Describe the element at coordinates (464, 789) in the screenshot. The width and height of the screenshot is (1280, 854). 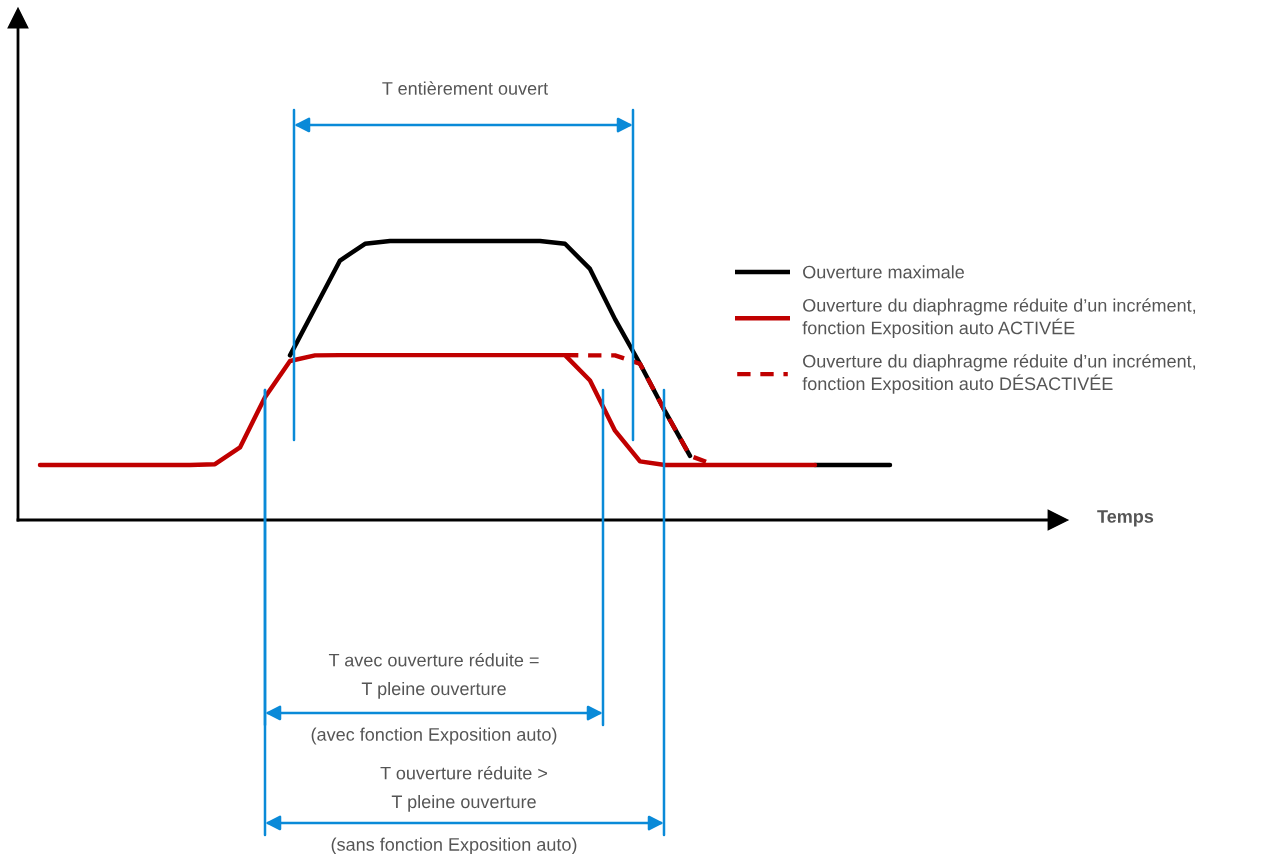
I see `text: T ouverture réduite > T pleine ouverture` at that location.